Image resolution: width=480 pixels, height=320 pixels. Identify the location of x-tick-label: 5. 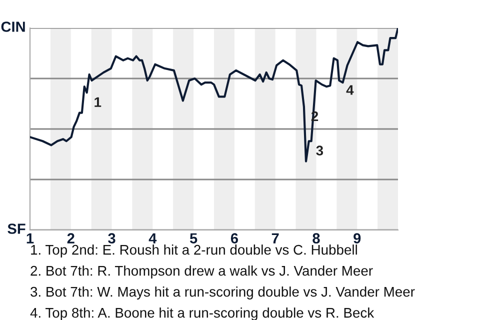
(194, 238).